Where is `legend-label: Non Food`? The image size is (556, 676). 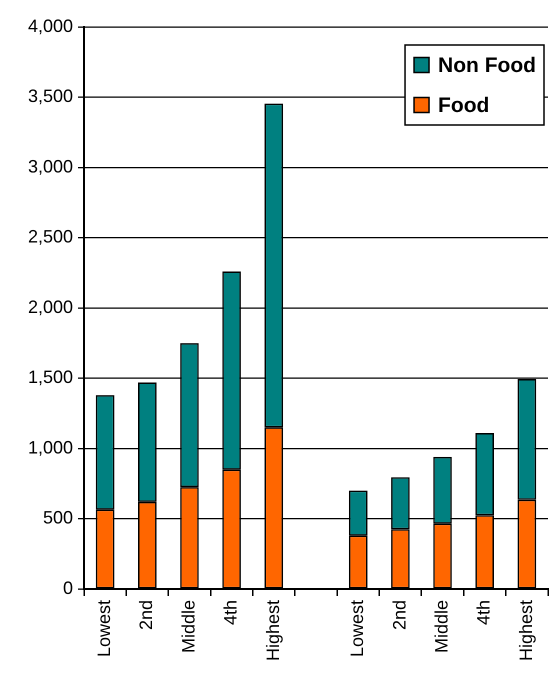
legend-label: Non Food is located at coordinates (487, 65).